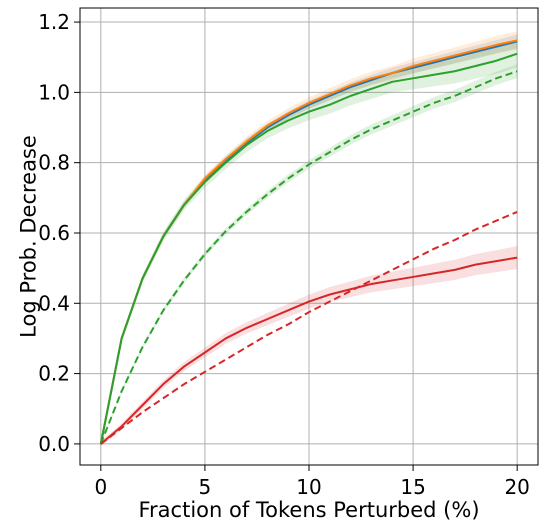  I want to click on y-tick-label: 0.0, so click(54, 444).